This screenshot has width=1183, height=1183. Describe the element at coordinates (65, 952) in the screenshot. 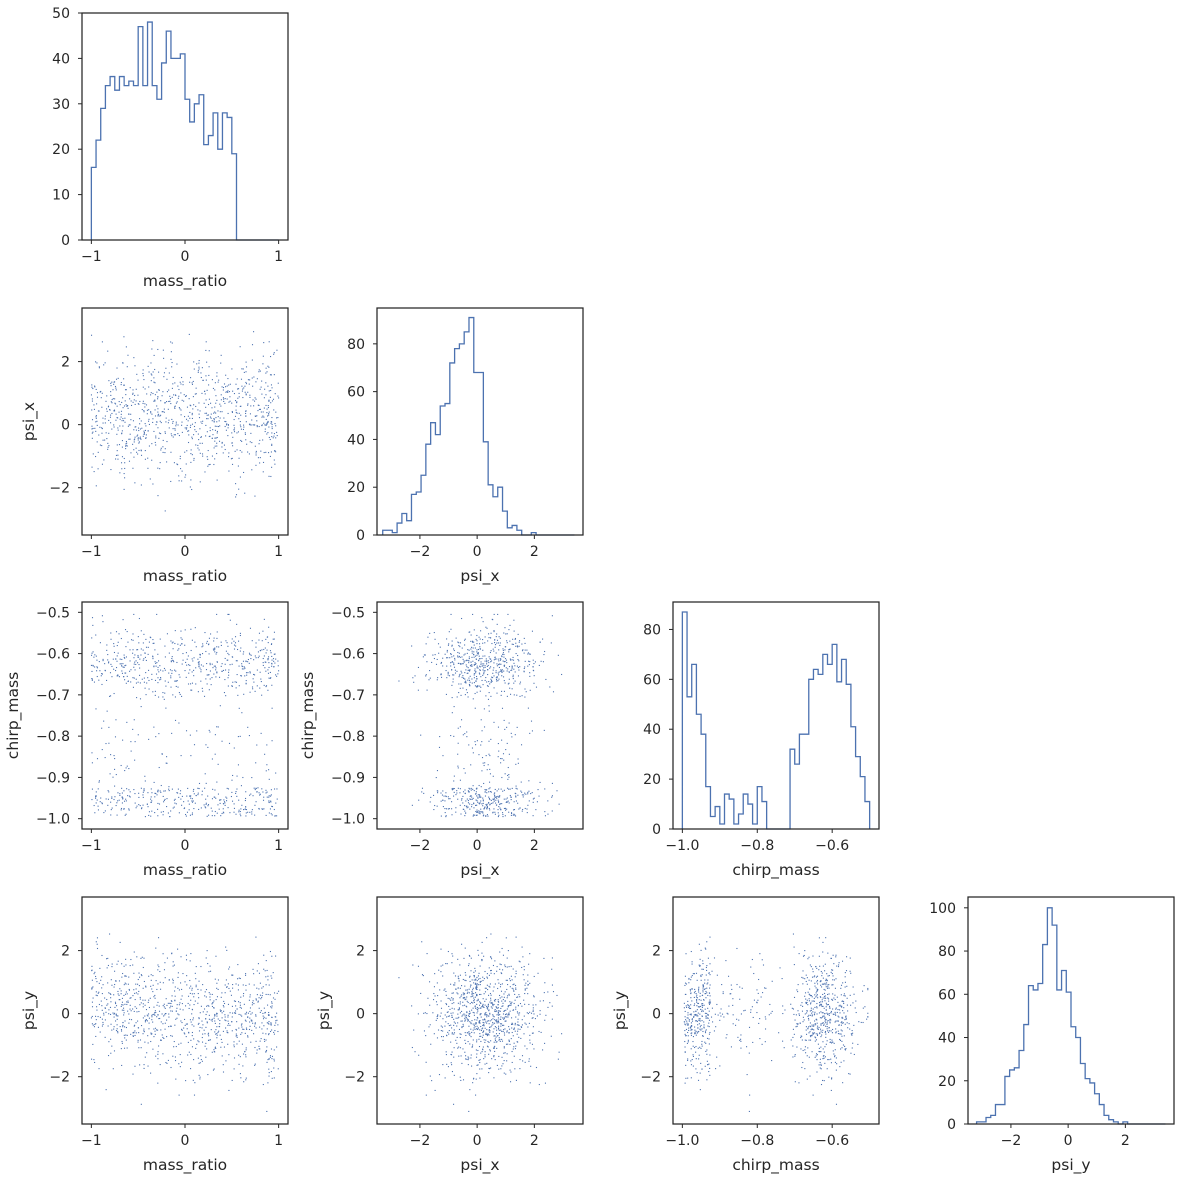

I see `scatter-psi-y-vs-mass-ratio-ytick-label: 2` at that location.